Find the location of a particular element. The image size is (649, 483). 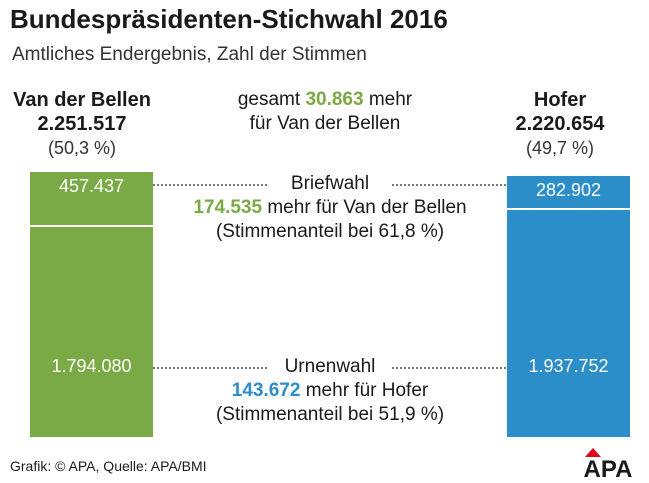

bar-label-hofer-urnenwahl: 1.937.752 is located at coordinates (568, 365).